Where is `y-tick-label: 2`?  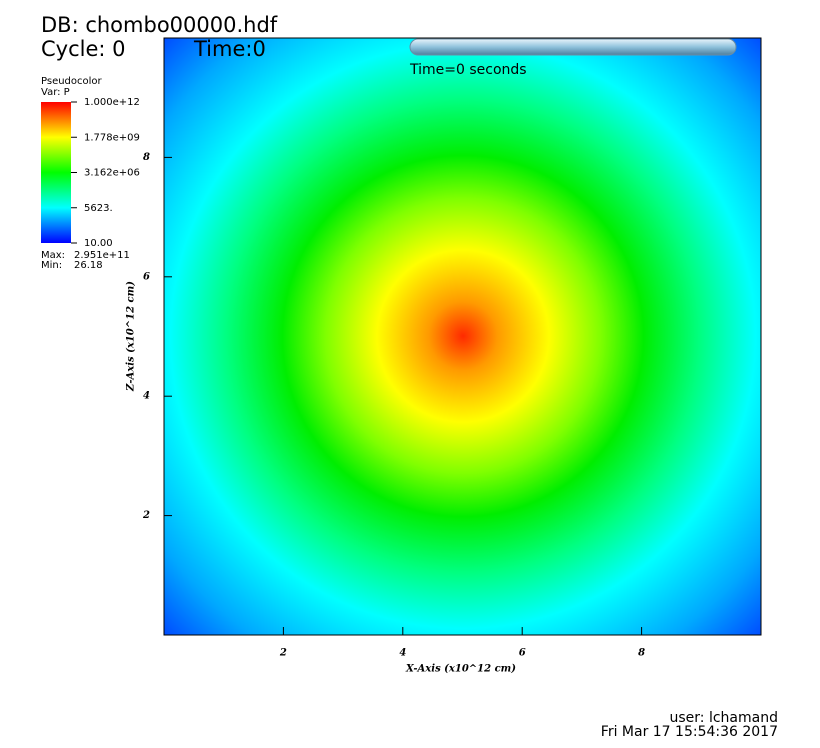
y-tick-label: 2 is located at coordinates (146, 515).